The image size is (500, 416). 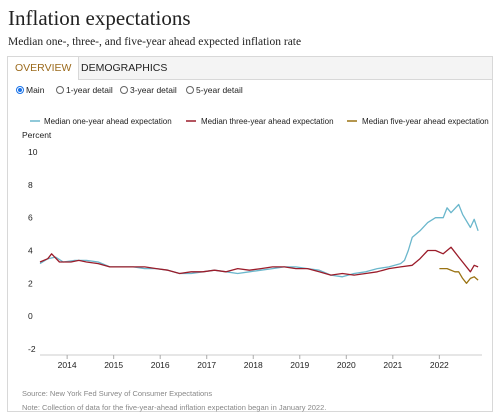 I want to click on y-axis-label: Percent, so click(x=37, y=135).